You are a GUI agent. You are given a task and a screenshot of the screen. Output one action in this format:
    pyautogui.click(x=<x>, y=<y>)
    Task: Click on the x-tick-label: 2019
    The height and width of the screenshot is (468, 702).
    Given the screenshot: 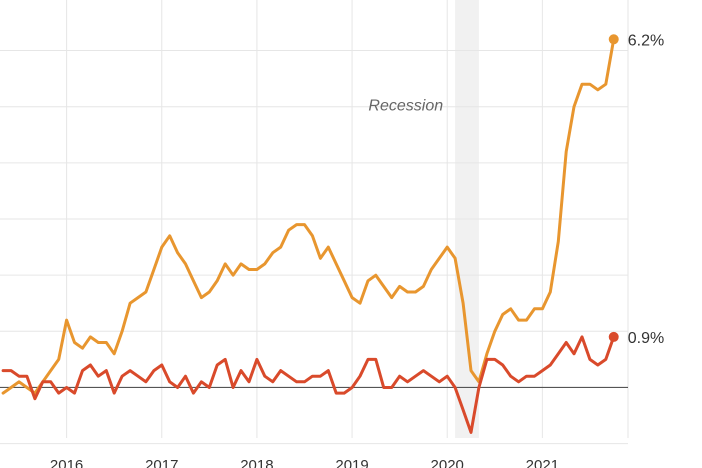 What is the action you would take?
    pyautogui.click(x=351, y=462)
    